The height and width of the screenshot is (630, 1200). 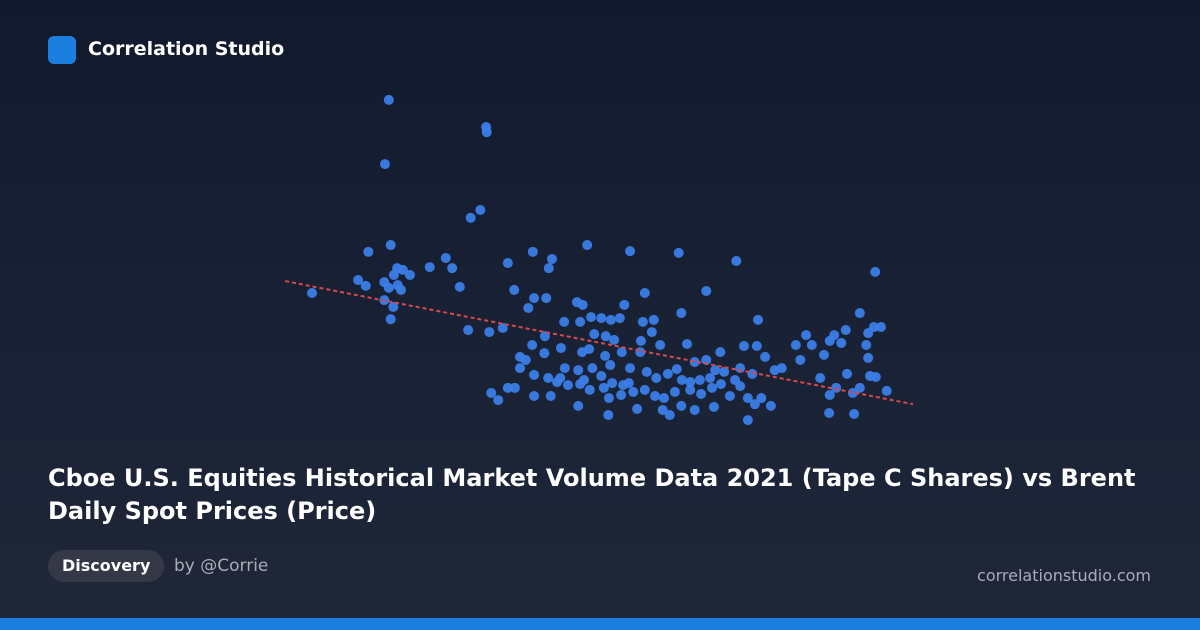 What do you see at coordinates (106, 566) in the screenshot?
I see `tag: Discovery` at bounding box center [106, 566].